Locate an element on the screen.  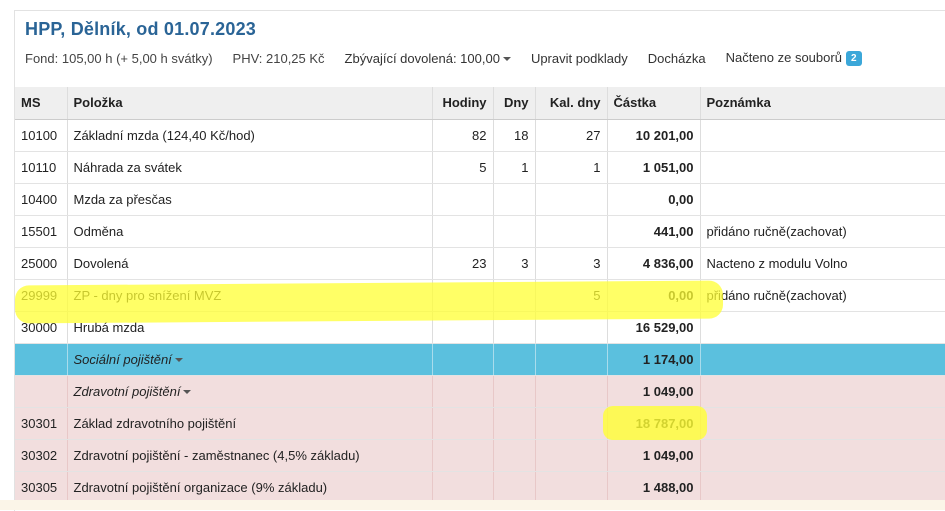
vacation-dropdown: Zbývající dovolená: 100,00 is located at coordinates (428, 58).